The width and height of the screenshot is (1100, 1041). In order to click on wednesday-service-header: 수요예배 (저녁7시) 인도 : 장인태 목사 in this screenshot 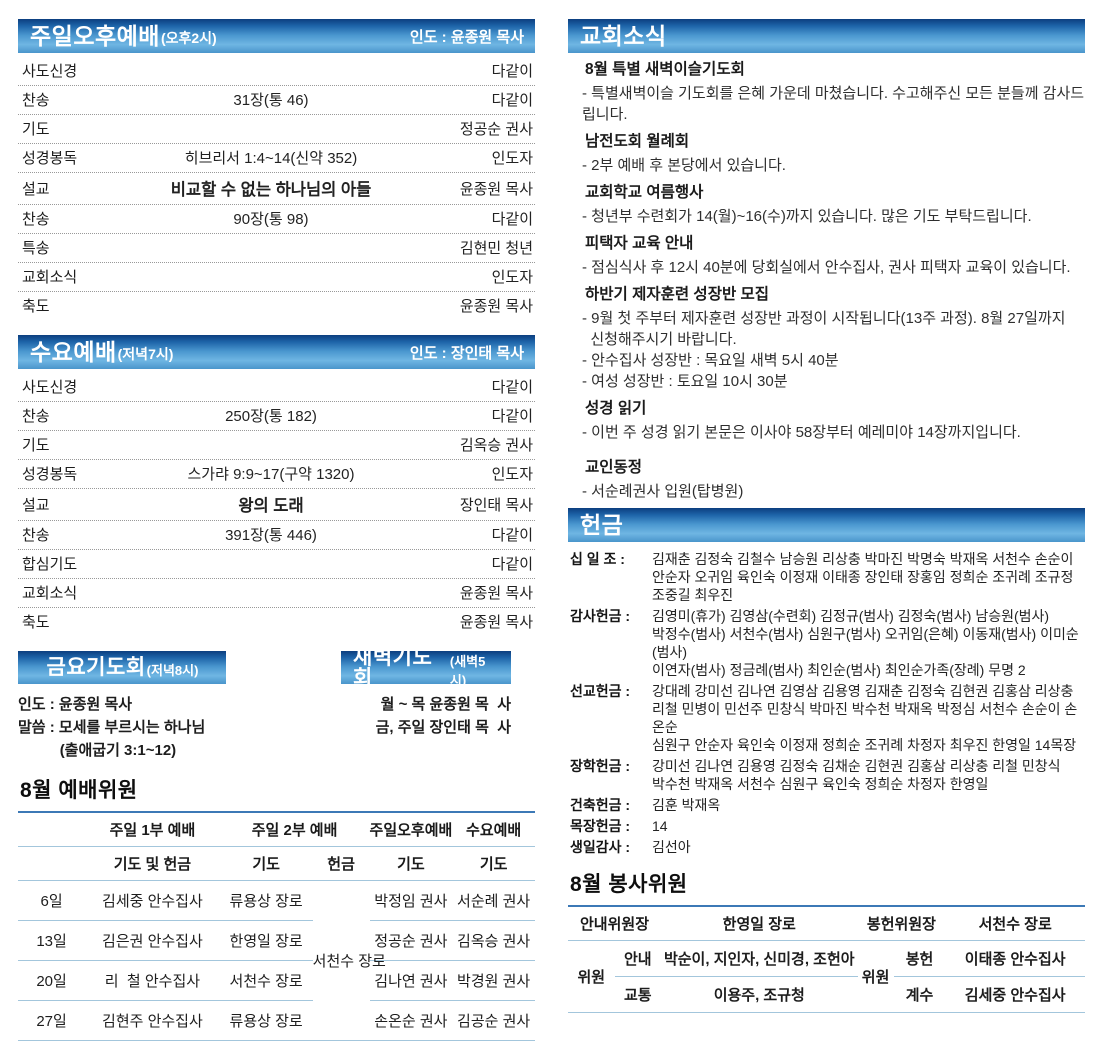, I will do `click(276, 352)`.